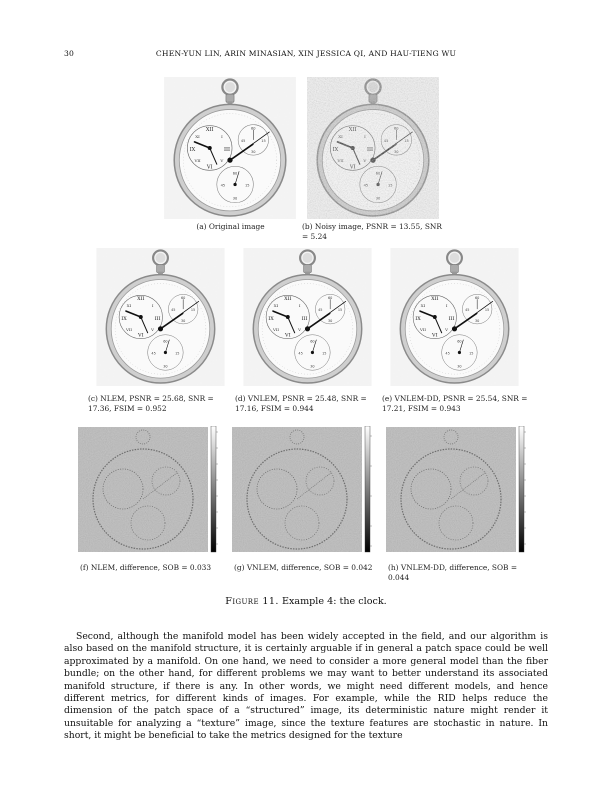 The width and height of the screenshot is (612, 792). I want to click on panel-a-caption: (a) Original image, so click(230, 226).